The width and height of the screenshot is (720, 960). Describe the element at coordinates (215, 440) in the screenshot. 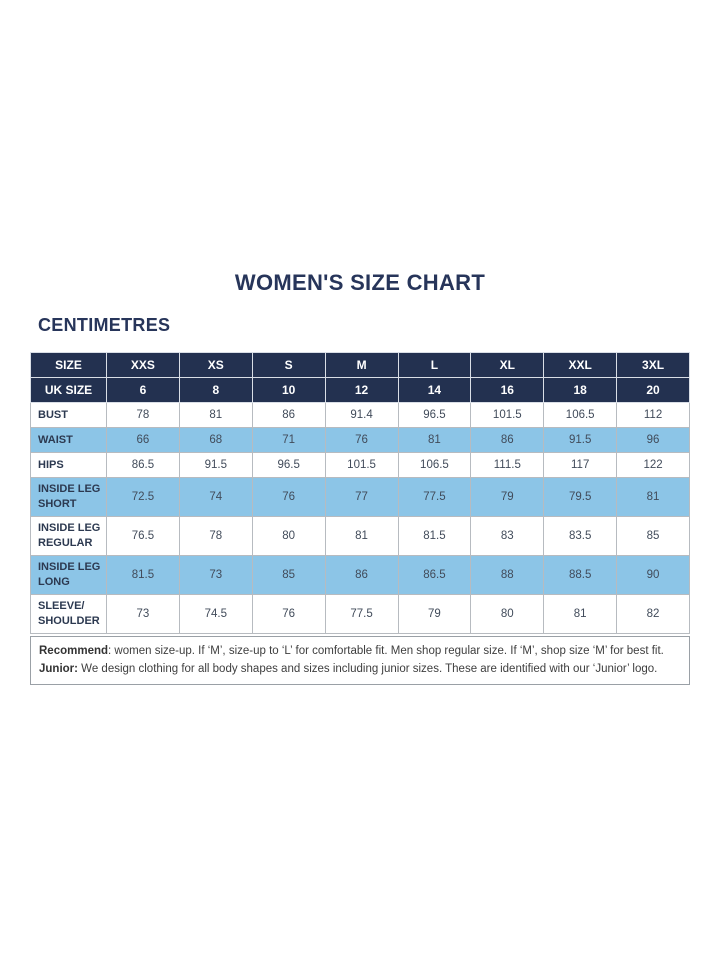

I see `measurement-value-cell: 68` at that location.